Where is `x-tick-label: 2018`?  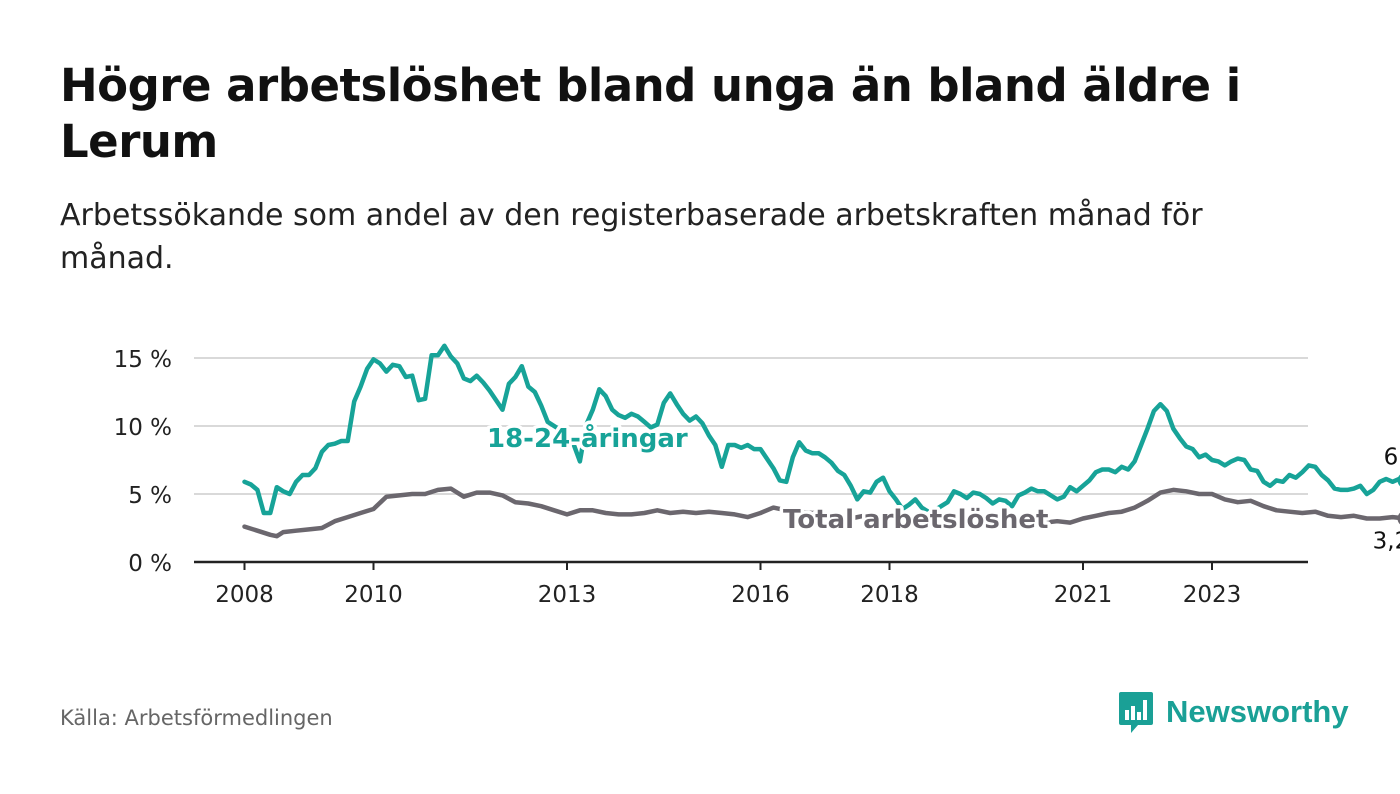 x-tick-label: 2018 is located at coordinates (889, 595).